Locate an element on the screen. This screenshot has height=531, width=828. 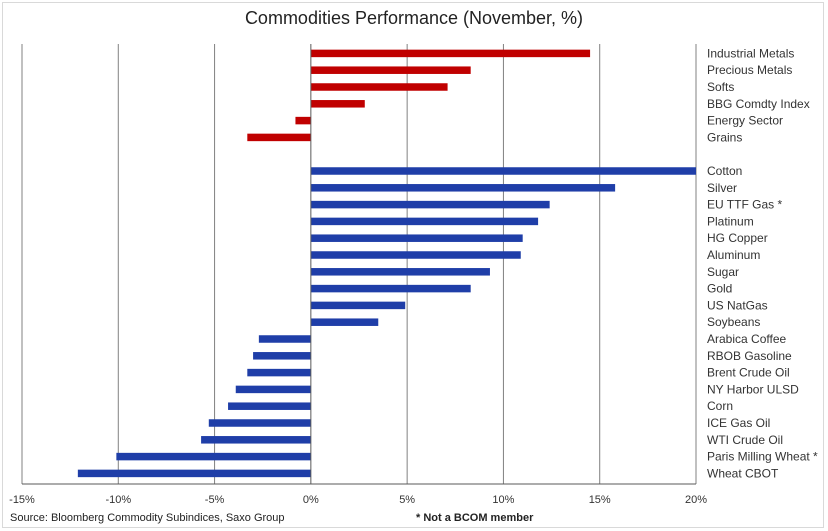
category-label: Cotton is located at coordinates (724, 171).